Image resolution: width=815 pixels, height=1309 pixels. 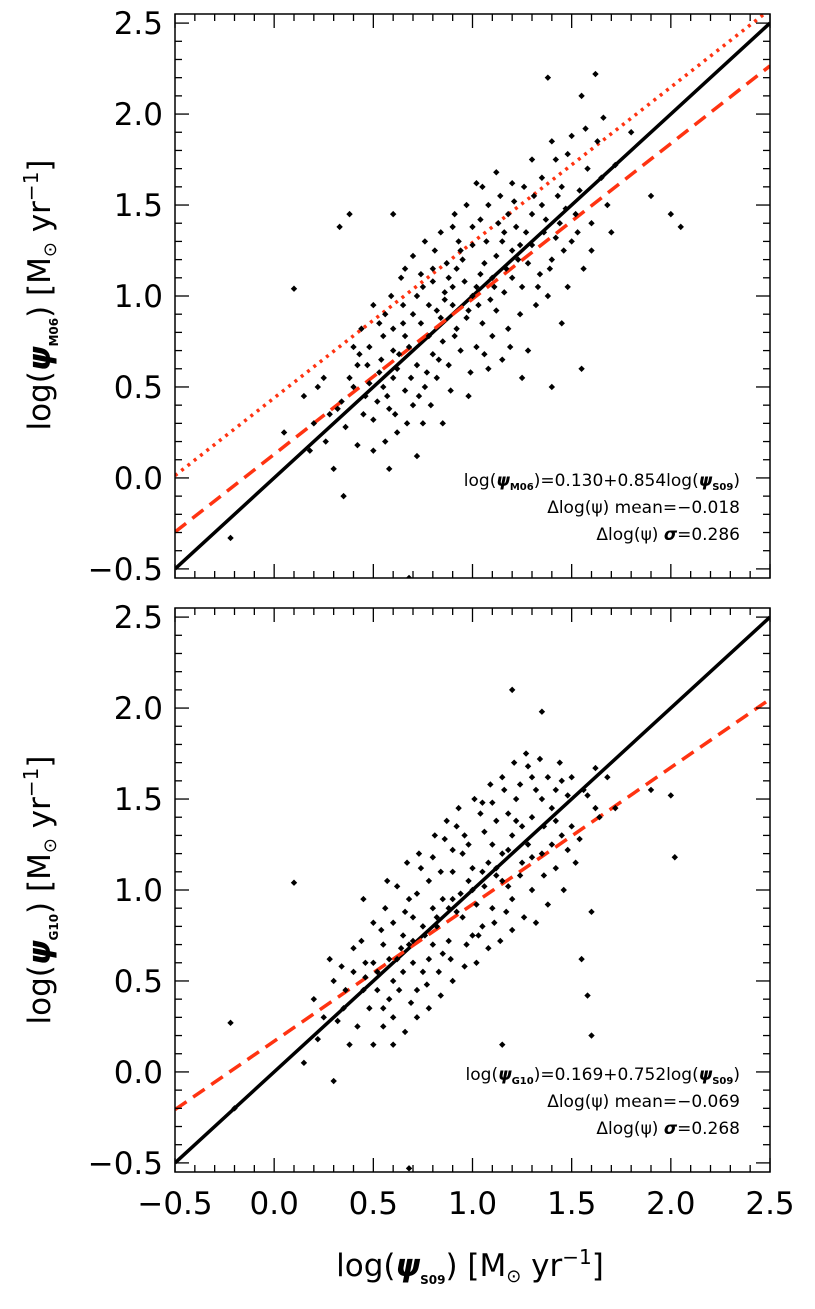 What do you see at coordinates (274, 1204) in the screenshot?
I see `x-tick-label: 0.0` at bounding box center [274, 1204].